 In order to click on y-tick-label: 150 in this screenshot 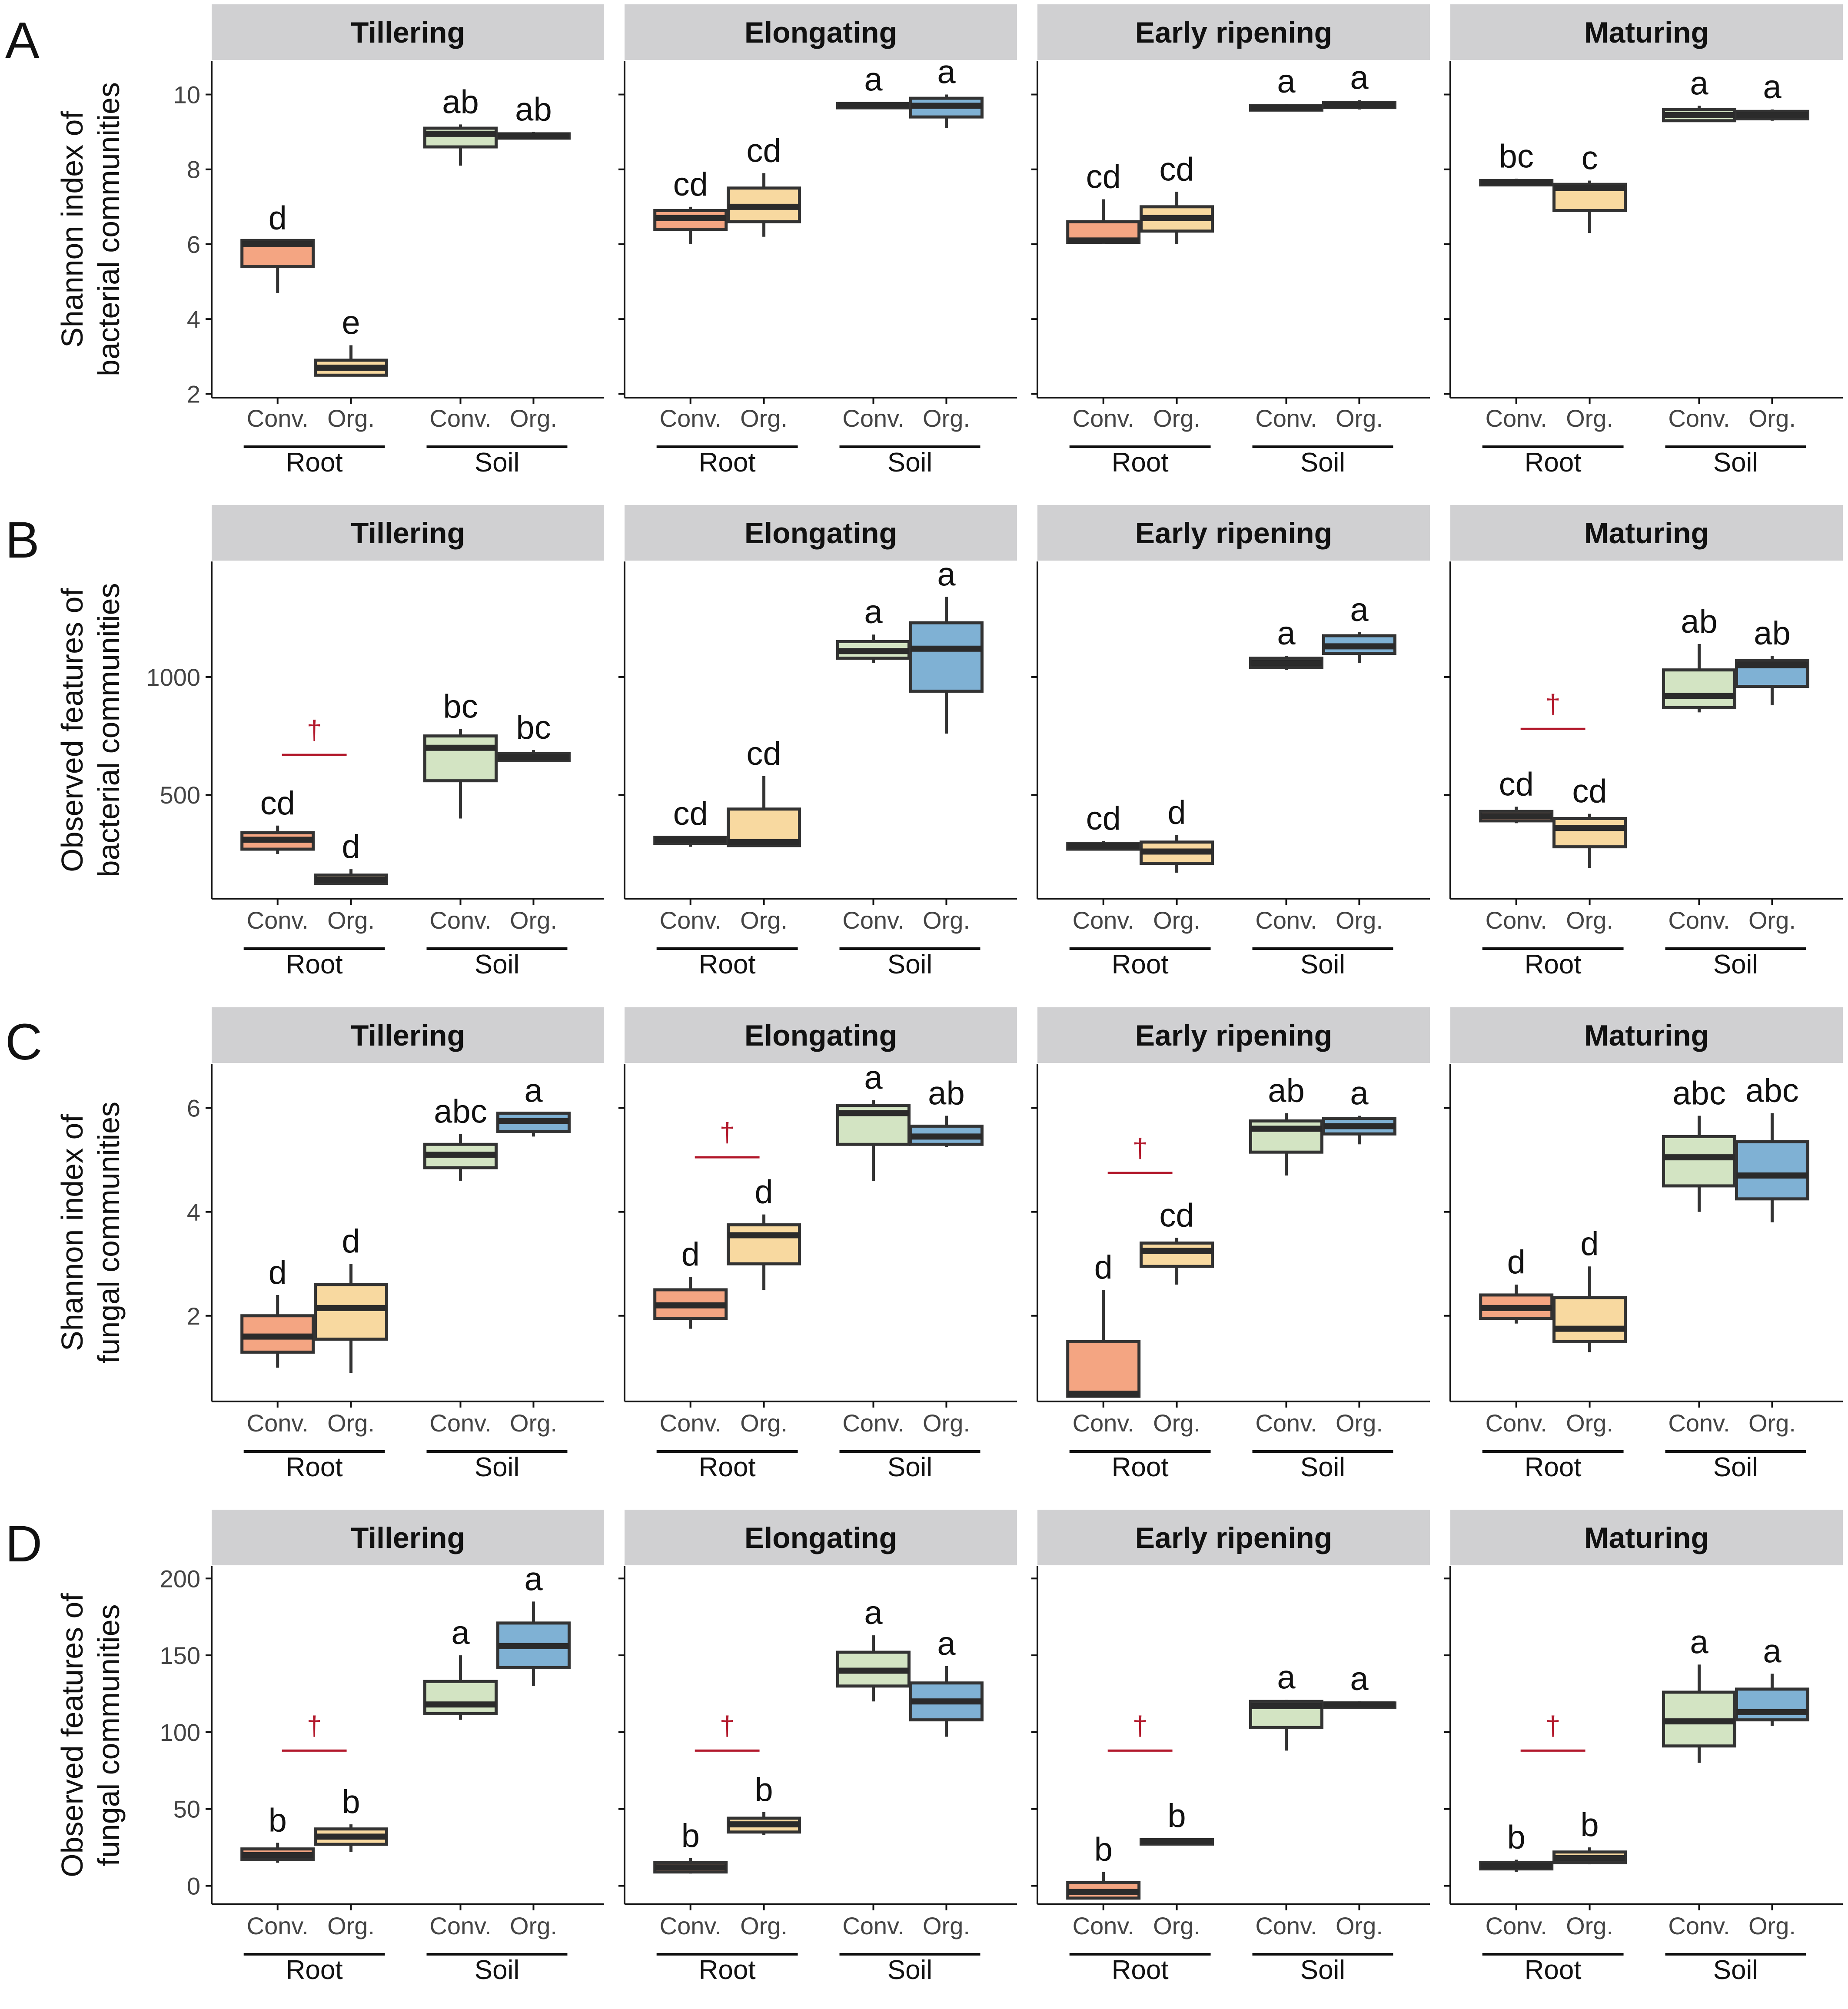, I will do `click(180, 1655)`.